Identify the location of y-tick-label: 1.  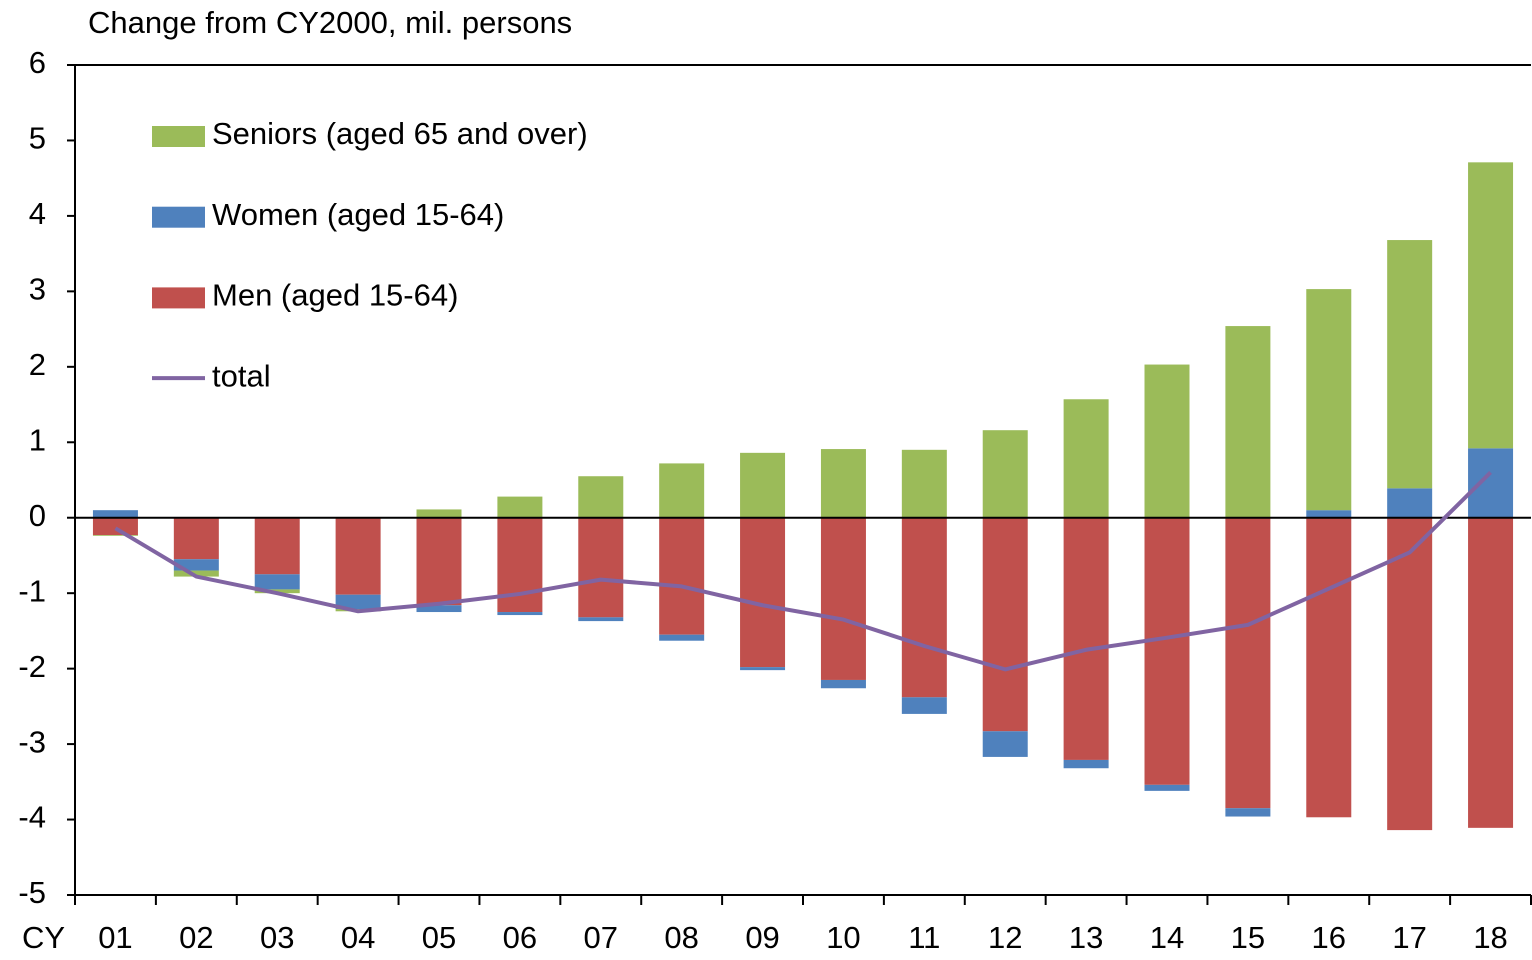
(37, 439).